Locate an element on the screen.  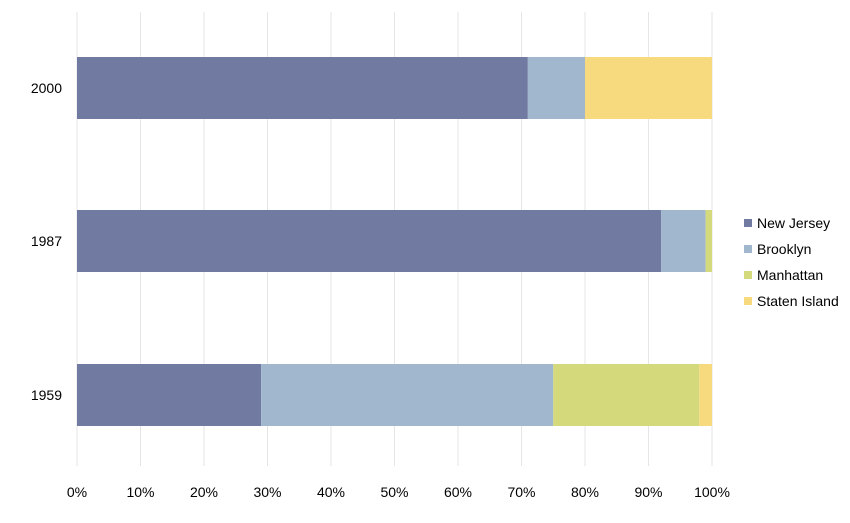
x-tick-label: 0% is located at coordinates (77, 492).